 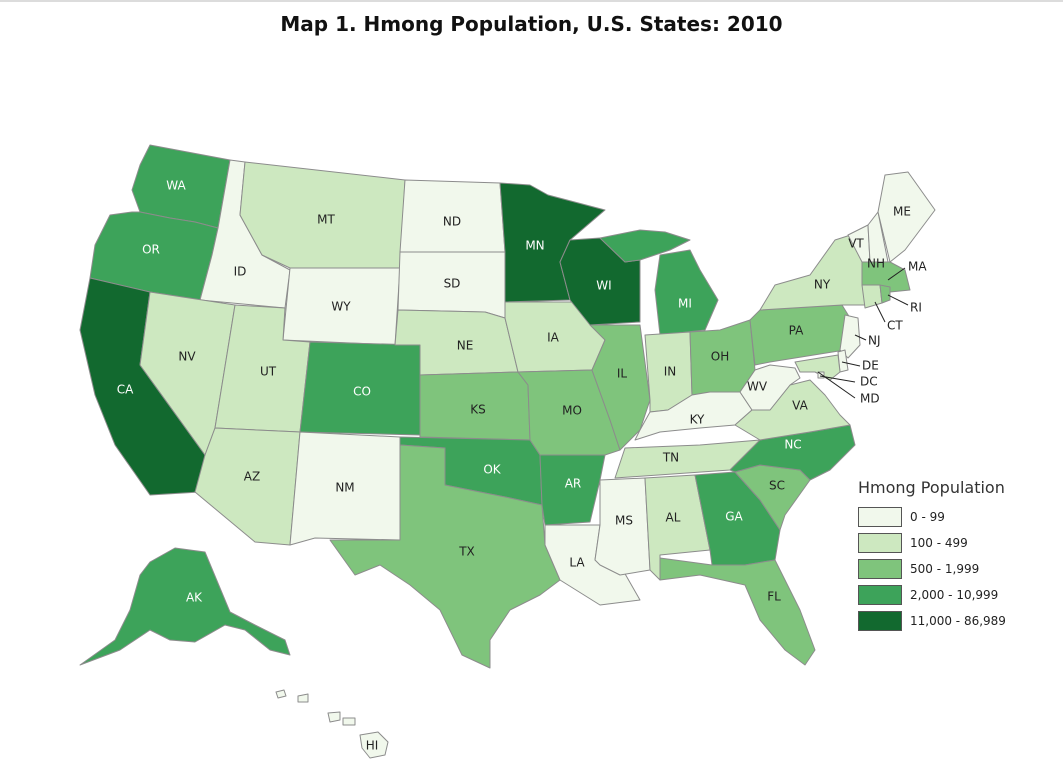 What do you see at coordinates (452, 284) in the screenshot?
I see `label-SD: SD` at bounding box center [452, 284].